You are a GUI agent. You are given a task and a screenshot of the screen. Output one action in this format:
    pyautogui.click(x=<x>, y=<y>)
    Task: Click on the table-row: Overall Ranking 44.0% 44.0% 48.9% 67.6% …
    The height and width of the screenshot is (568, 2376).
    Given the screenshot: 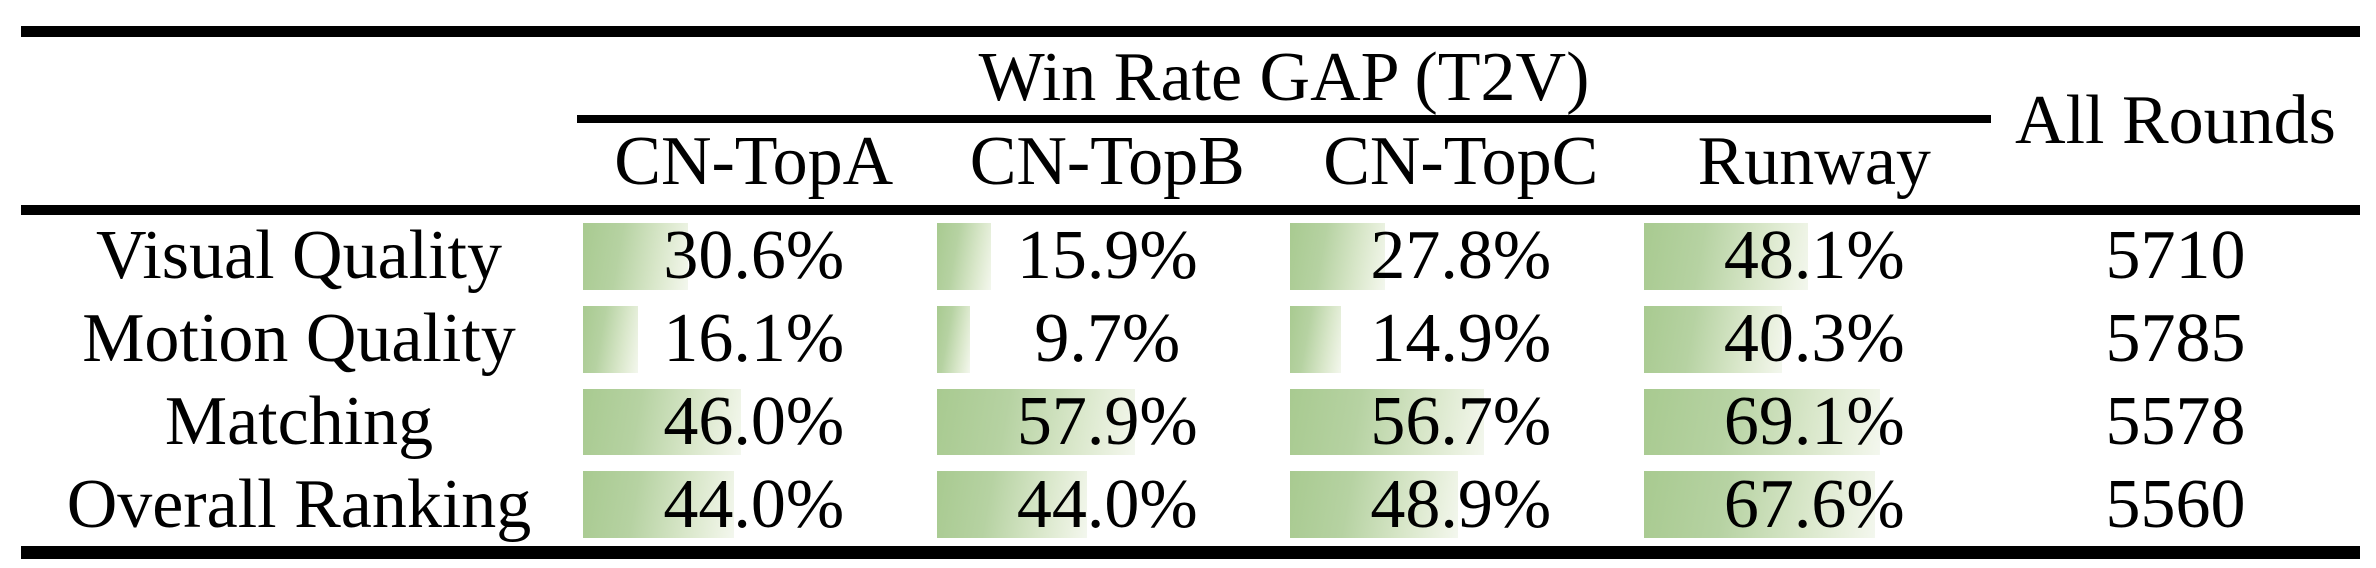 What is the action you would take?
    pyautogui.click(x=1190, y=504)
    